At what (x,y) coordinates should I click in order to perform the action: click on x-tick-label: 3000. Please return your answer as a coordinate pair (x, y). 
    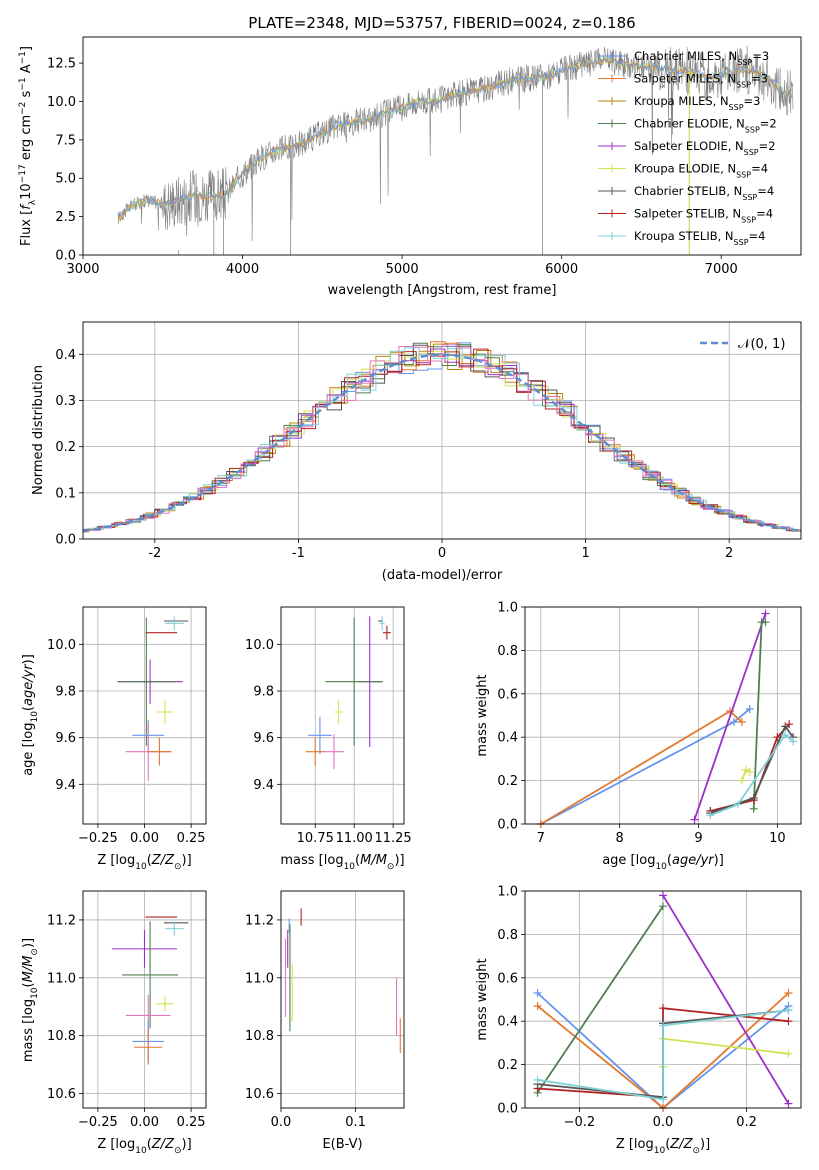
    Looking at the image, I should click on (82, 269).